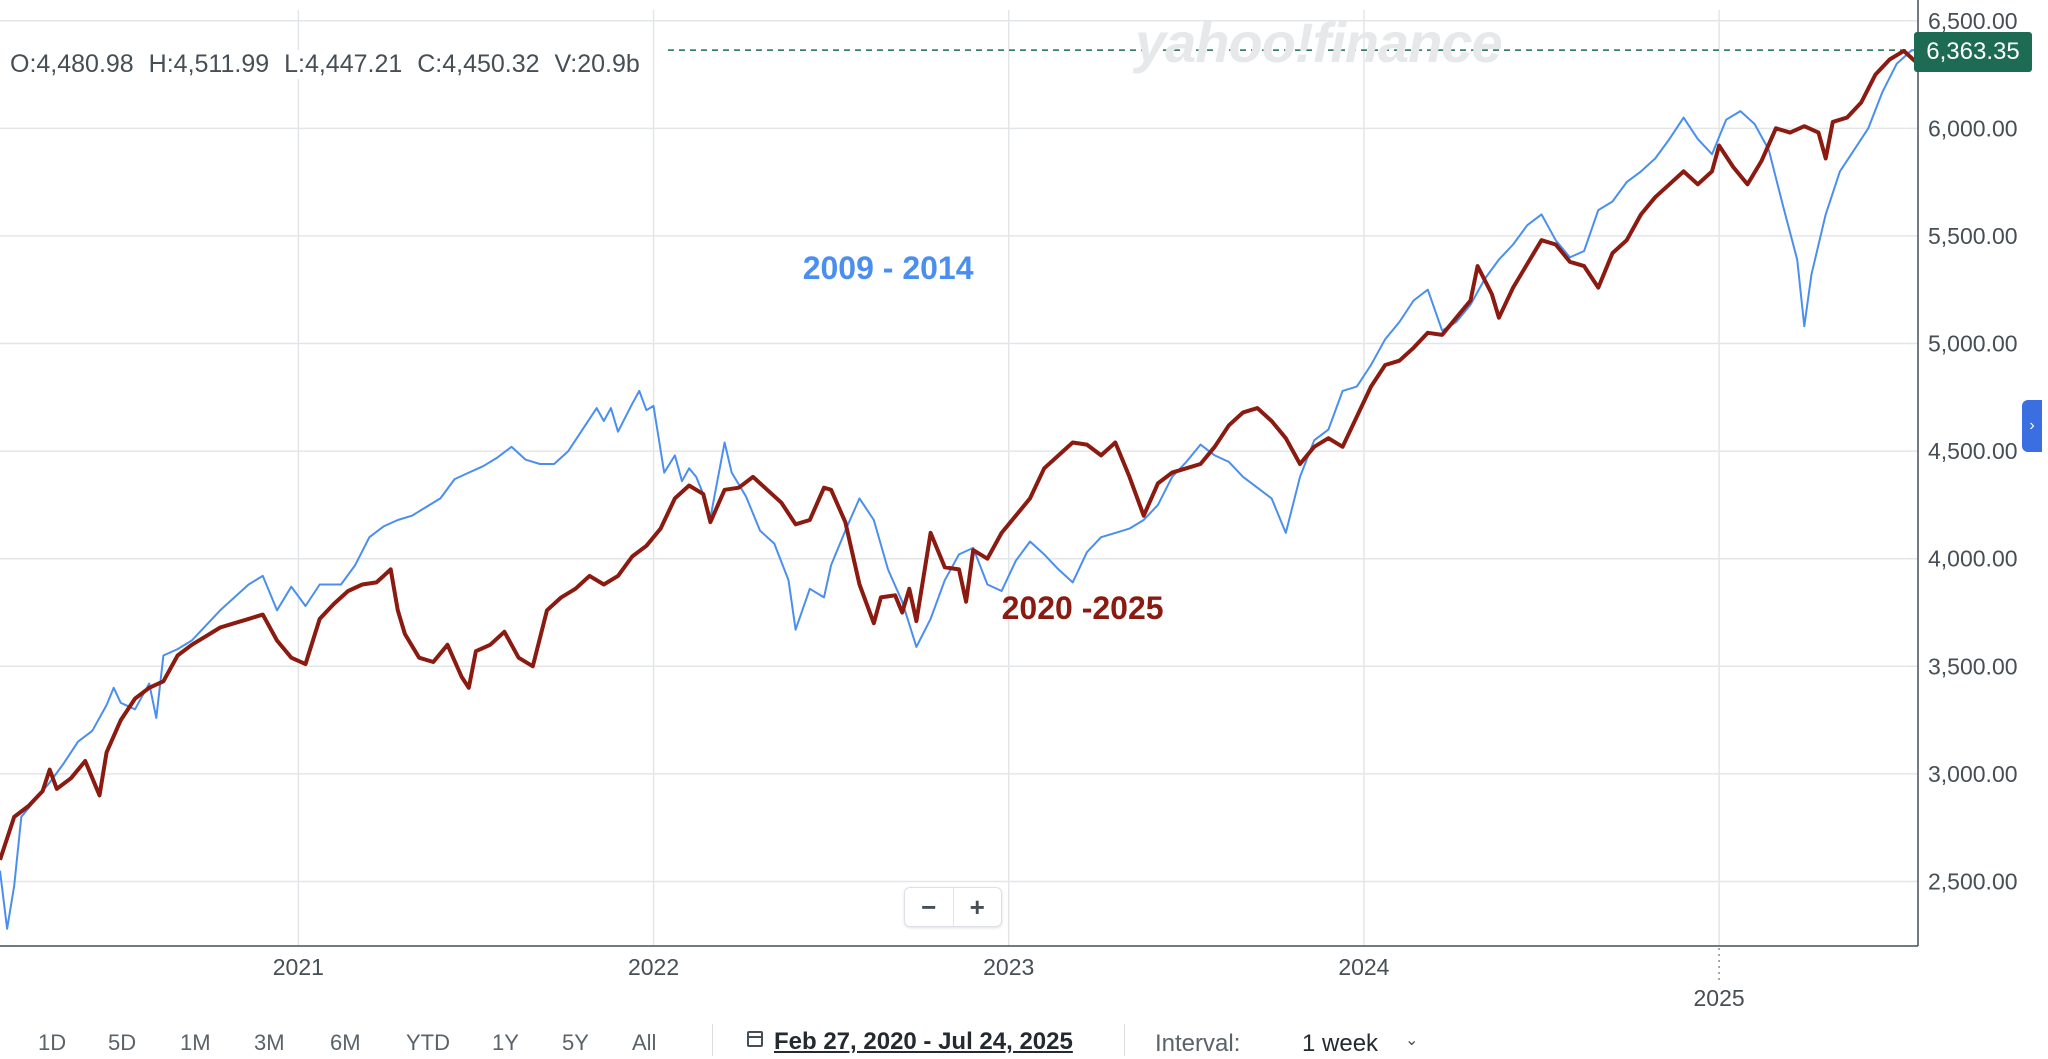  Describe the element at coordinates (1008, 967) in the screenshot. I see `x-tick-label: 2023` at that location.